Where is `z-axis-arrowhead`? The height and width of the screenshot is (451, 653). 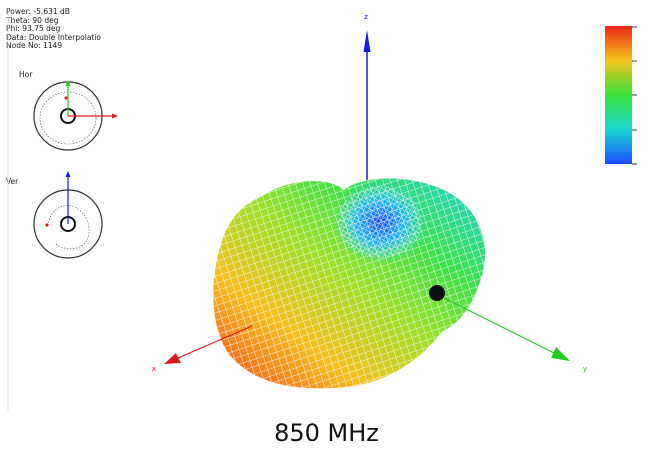
z-axis-arrowhead is located at coordinates (367, 41).